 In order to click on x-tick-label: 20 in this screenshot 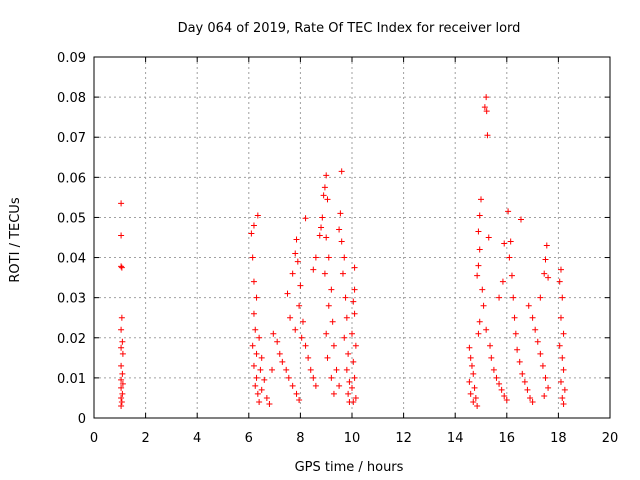, I will do `click(610, 438)`.